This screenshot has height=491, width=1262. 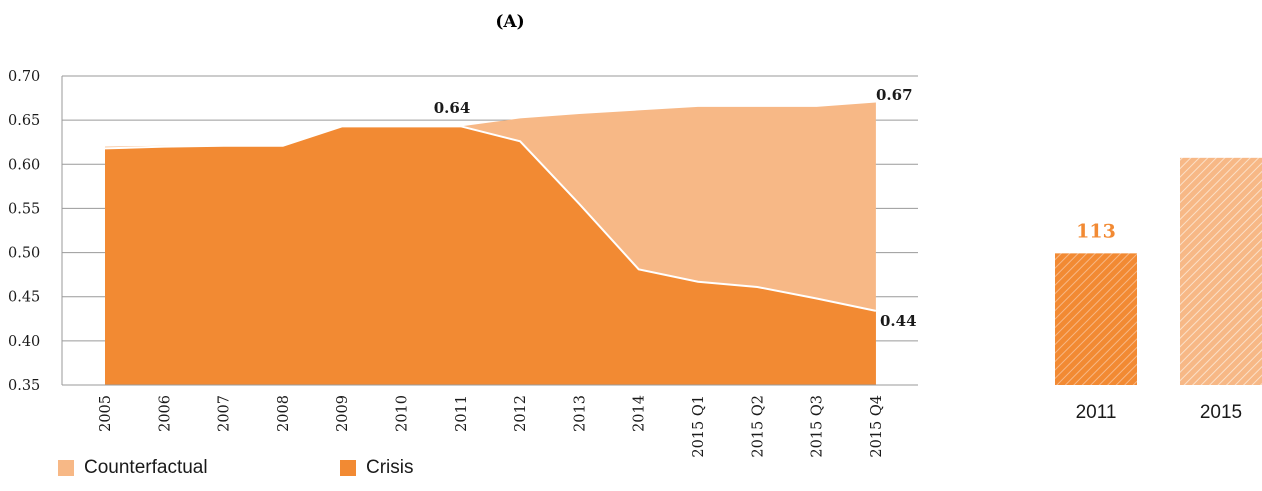 What do you see at coordinates (509, 22) in the screenshot?
I see `chart-title: (A)` at bounding box center [509, 22].